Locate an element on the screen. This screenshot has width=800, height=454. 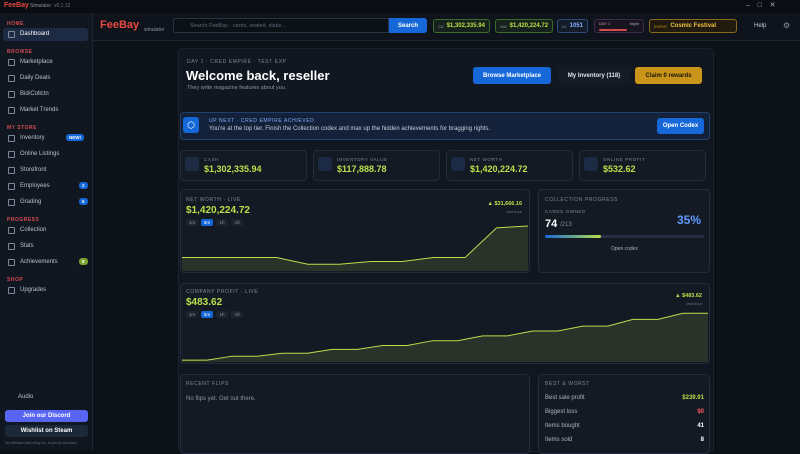
chart-value: $483.62 is located at coordinates (204, 302).